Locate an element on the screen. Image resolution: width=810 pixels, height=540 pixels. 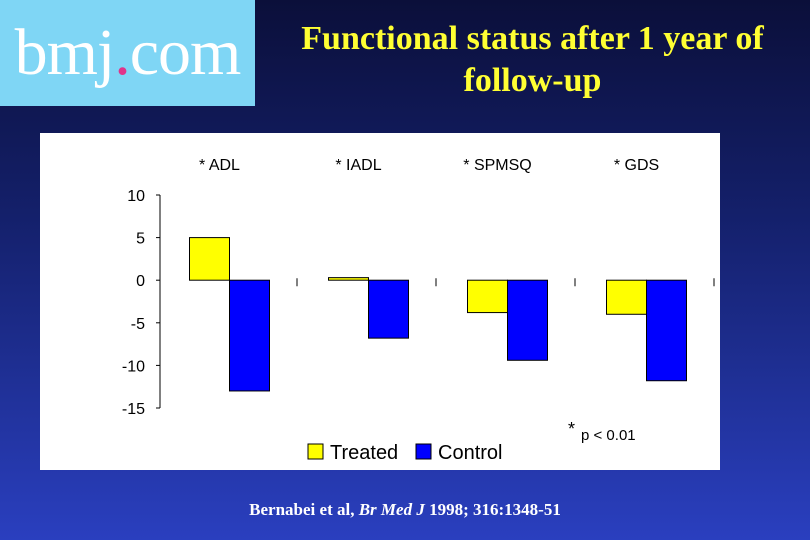
category-label: * SPMSQ is located at coordinates (497, 165).